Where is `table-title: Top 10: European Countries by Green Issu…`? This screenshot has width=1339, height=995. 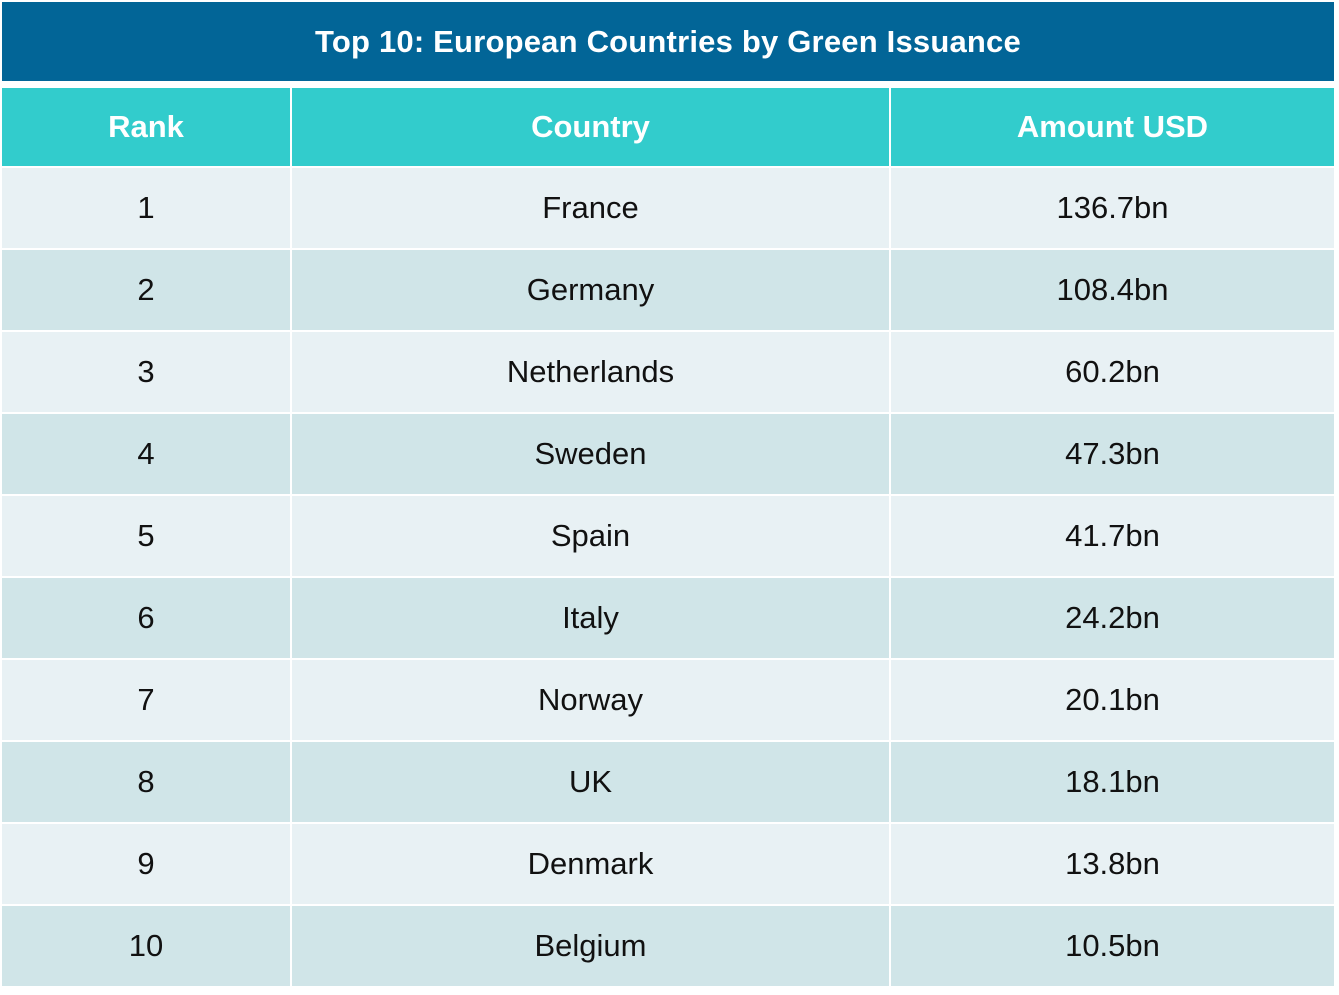 table-title: Top 10: European Countries by Green Issu… is located at coordinates (668, 41).